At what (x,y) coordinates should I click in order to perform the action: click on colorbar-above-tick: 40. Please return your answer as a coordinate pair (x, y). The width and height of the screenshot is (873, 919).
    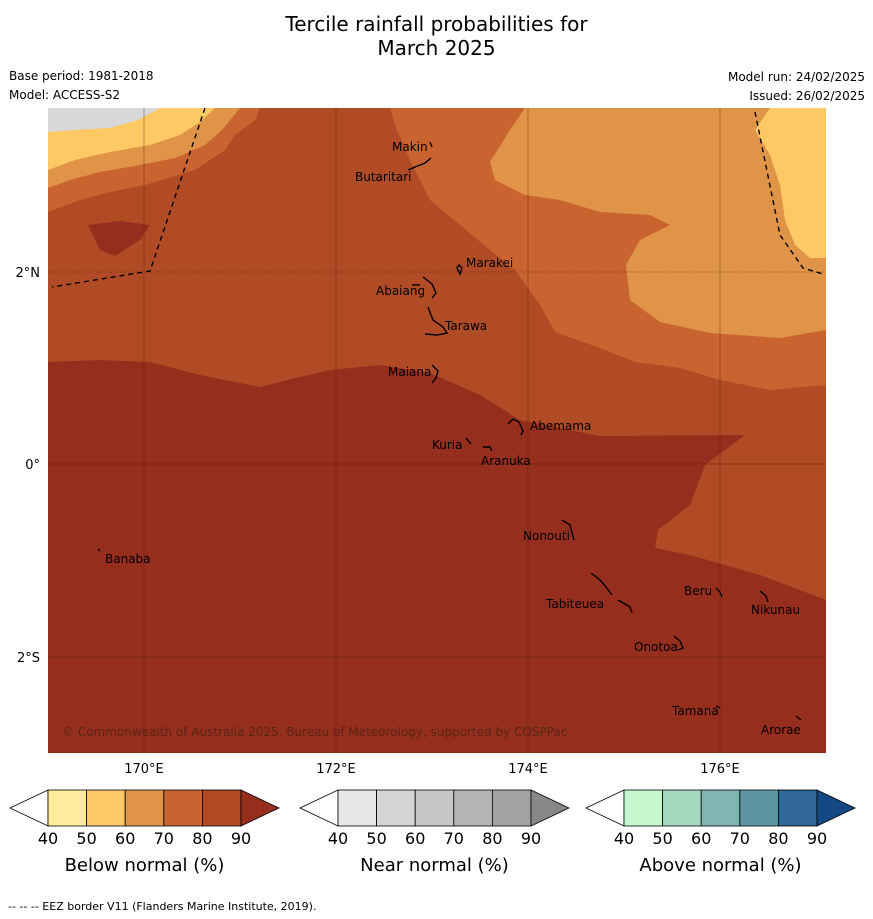
    Looking at the image, I should click on (624, 838).